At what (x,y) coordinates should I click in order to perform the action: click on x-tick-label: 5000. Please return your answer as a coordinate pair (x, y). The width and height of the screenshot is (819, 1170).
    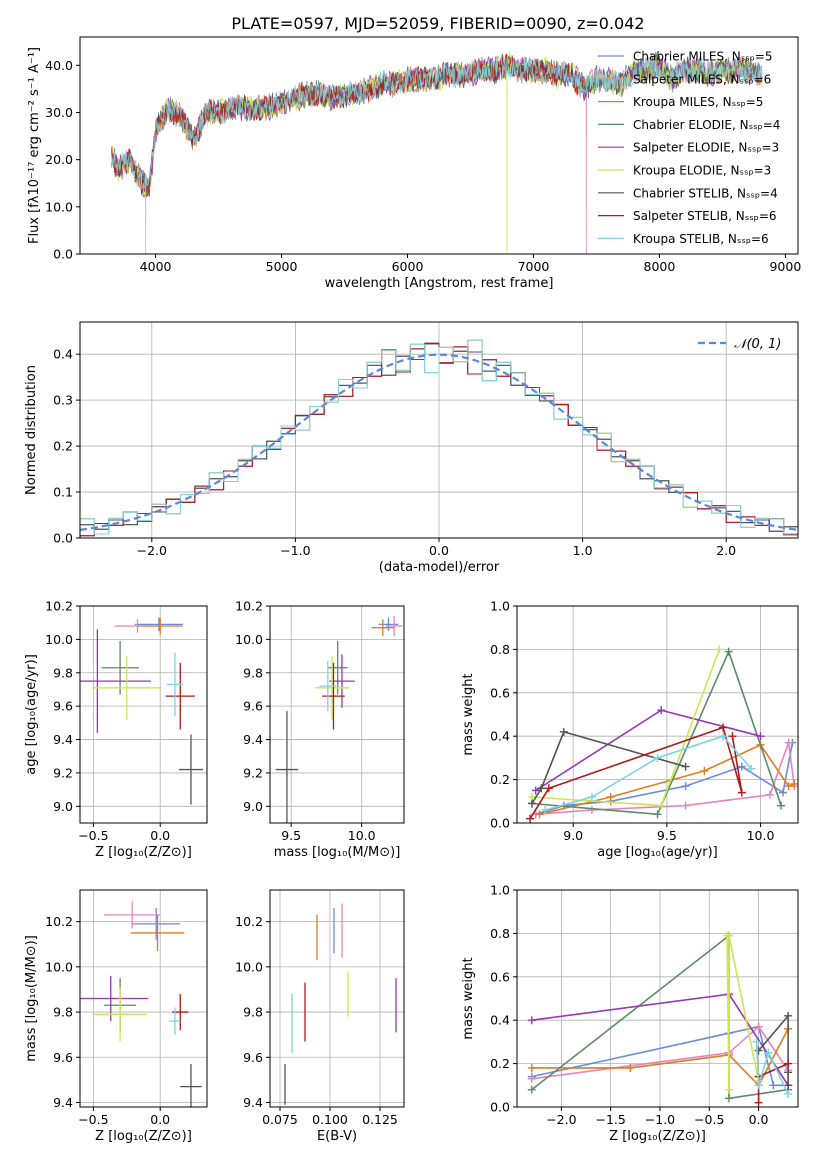
    Looking at the image, I should click on (282, 266).